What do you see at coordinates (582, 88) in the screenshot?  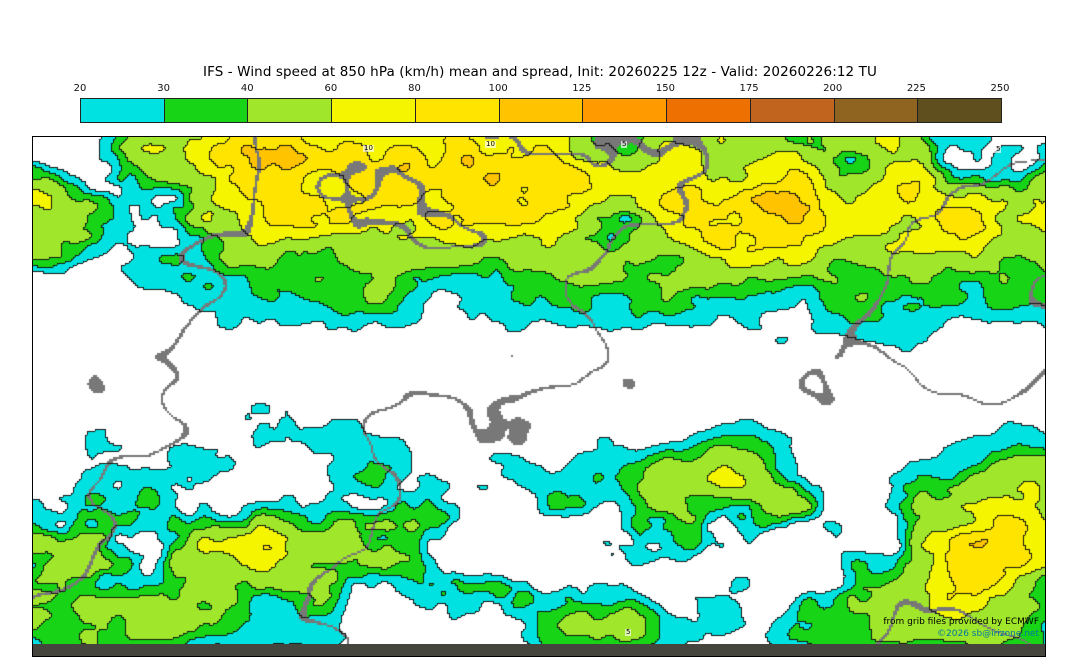 I see `colorbar-tick-label: 125` at bounding box center [582, 88].